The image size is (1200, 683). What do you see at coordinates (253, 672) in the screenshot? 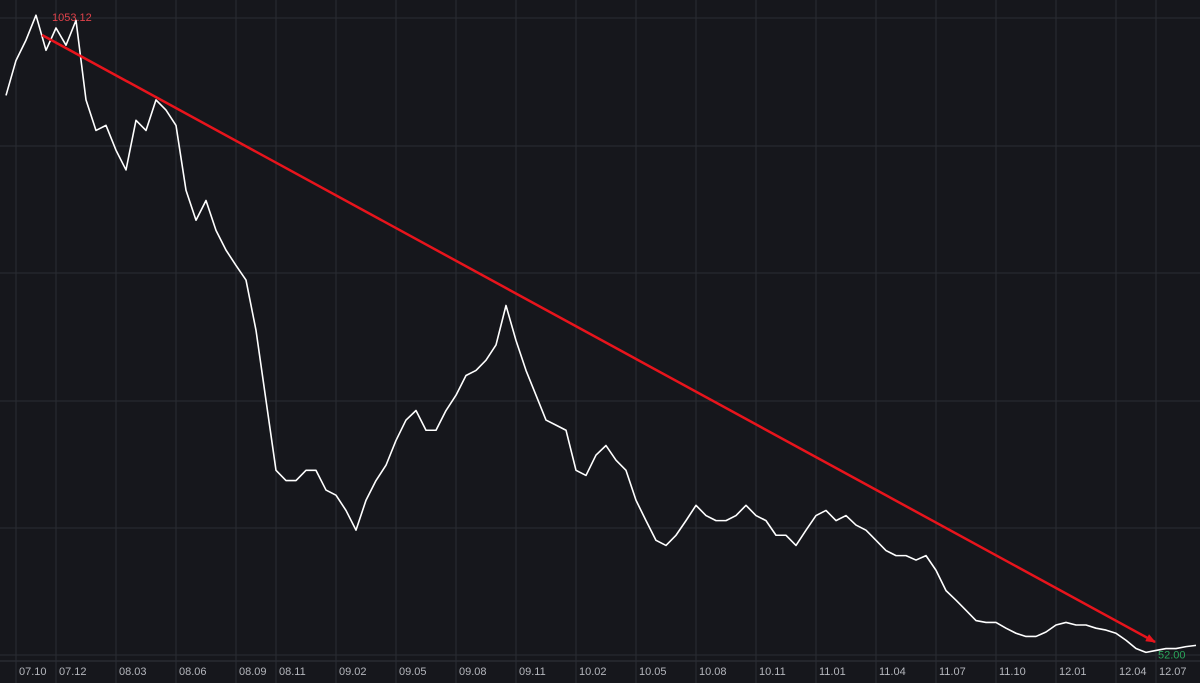
I see `x-tick-label: 08.09` at bounding box center [253, 672].